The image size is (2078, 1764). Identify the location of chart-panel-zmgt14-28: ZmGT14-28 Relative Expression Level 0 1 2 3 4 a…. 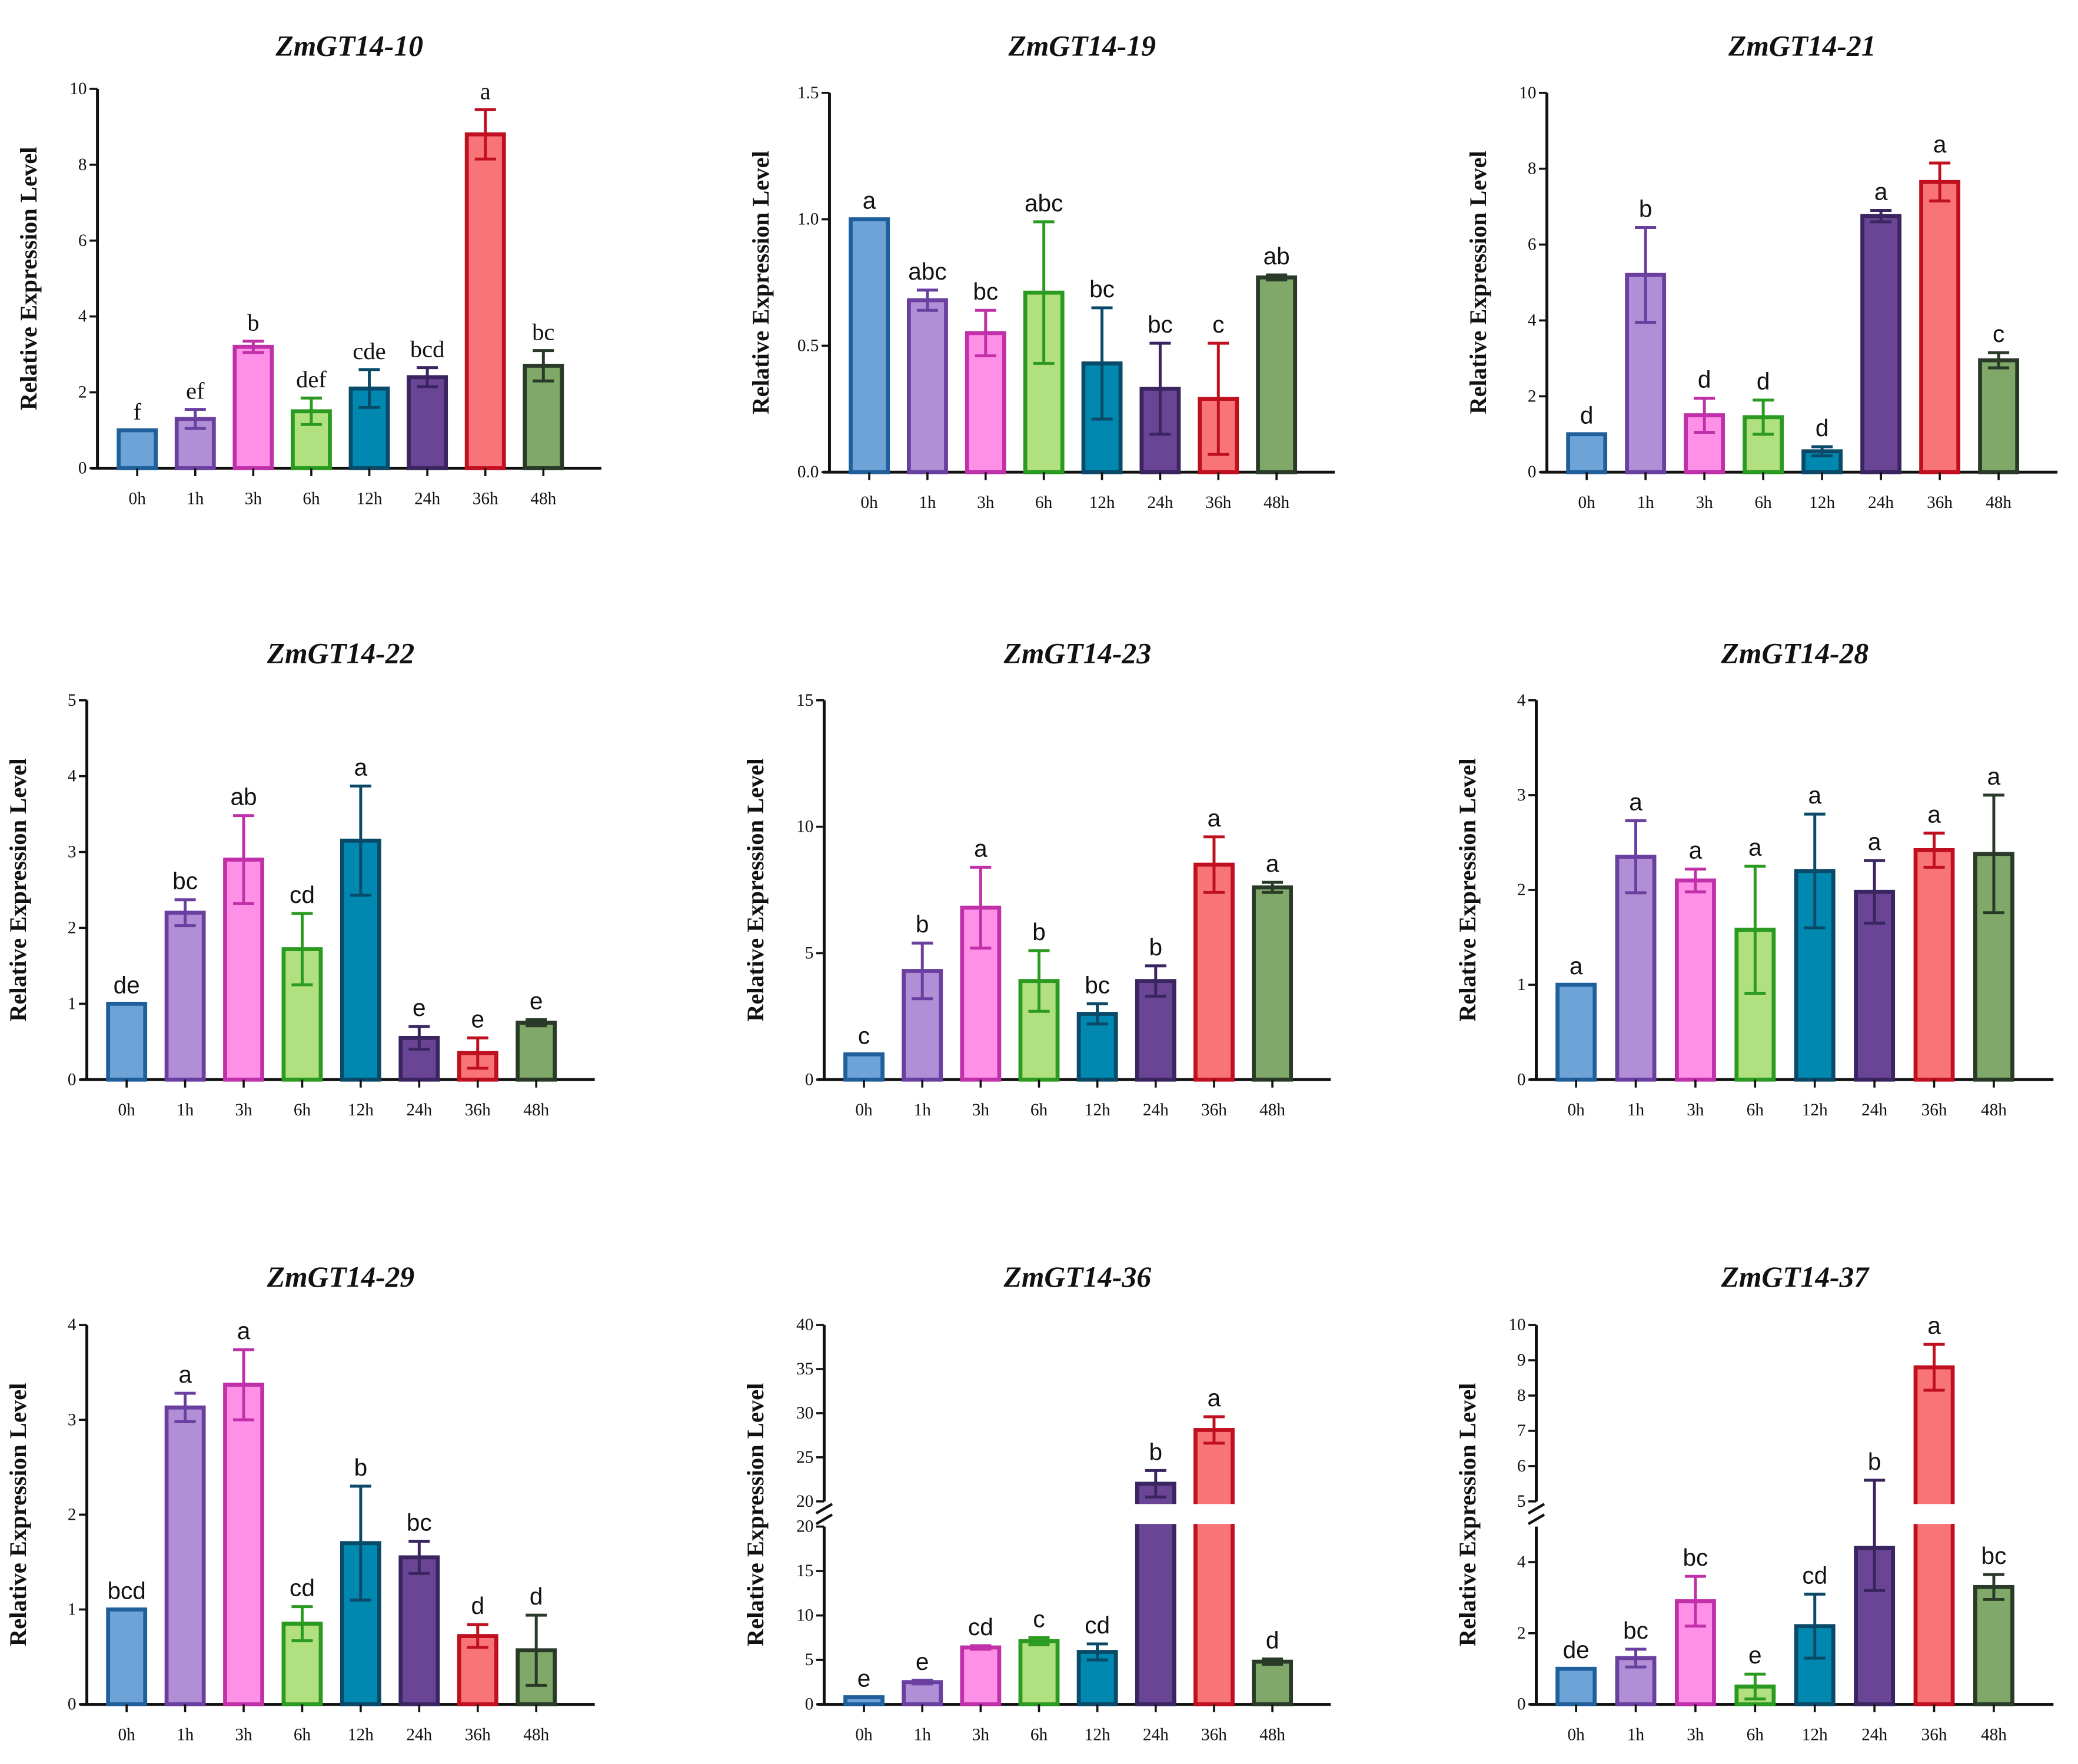
(1754, 878).